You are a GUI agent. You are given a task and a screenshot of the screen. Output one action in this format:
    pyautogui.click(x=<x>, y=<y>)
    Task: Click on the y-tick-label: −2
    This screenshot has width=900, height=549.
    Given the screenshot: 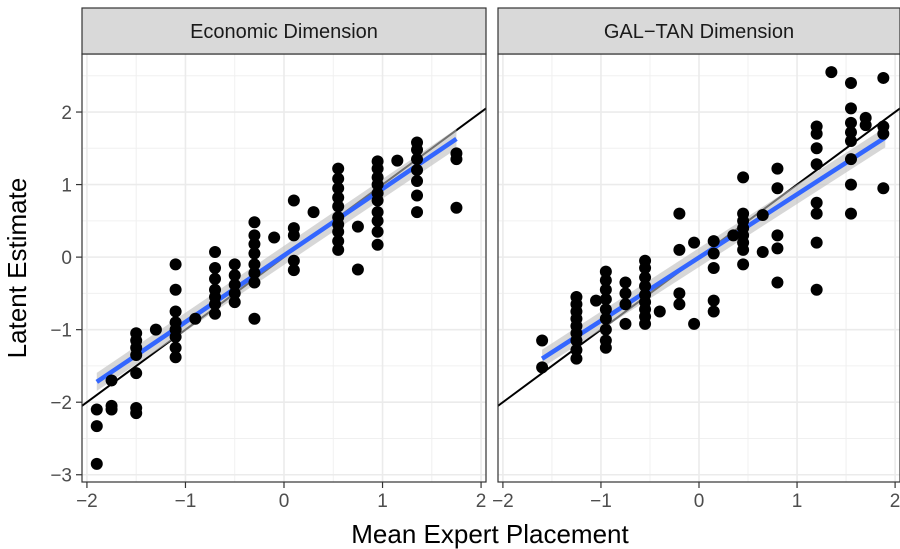 What is the action you would take?
    pyautogui.click(x=61, y=403)
    